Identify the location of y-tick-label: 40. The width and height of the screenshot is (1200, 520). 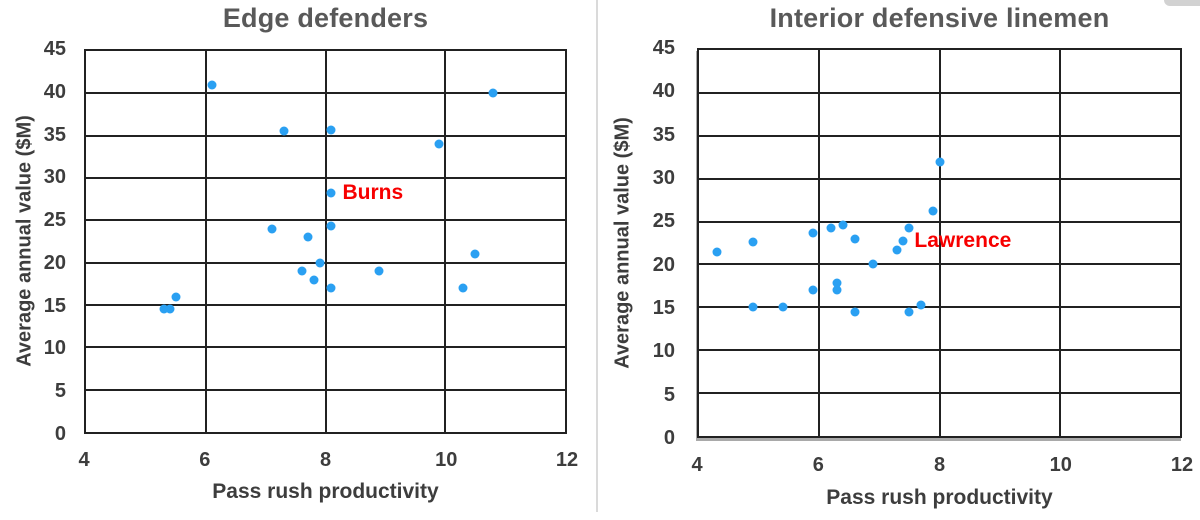
(663, 91).